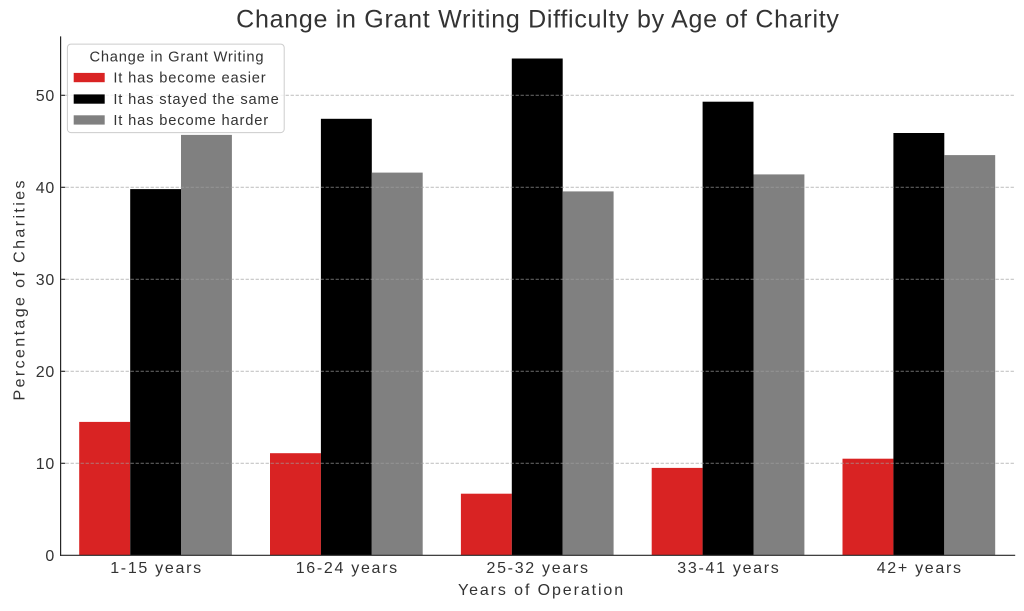  What do you see at coordinates (45, 464) in the screenshot?
I see `svg-text: 10` at bounding box center [45, 464].